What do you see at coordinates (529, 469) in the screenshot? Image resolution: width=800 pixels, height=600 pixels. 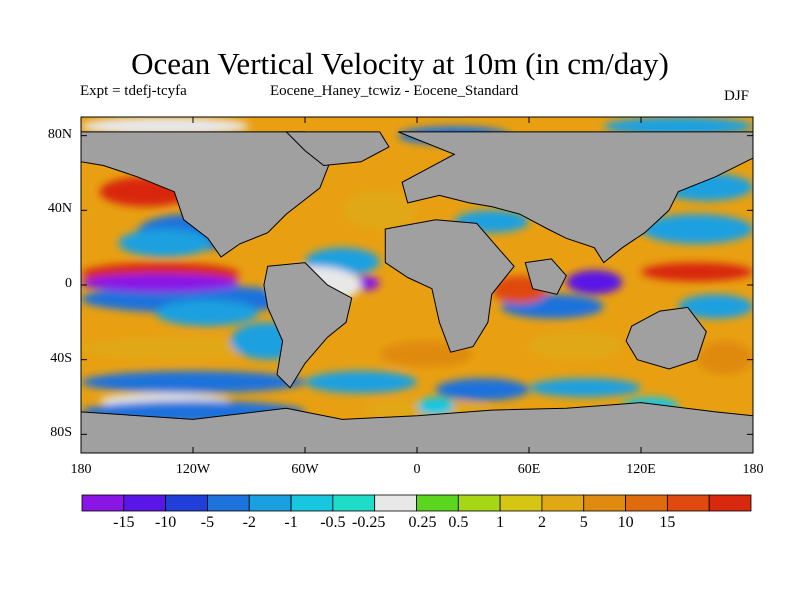 I see `lon-label: 60E` at bounding box center [529, 469].